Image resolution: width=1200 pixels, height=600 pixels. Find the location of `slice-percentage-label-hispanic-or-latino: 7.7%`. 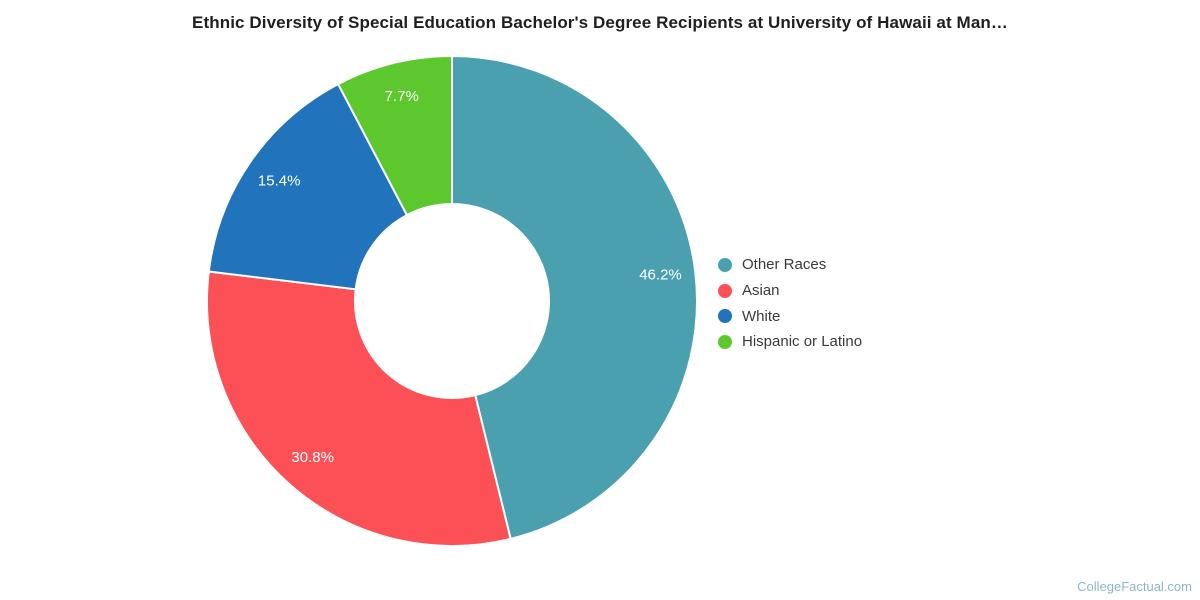

slice-percentage-label-hispanic-or-latino: 7.7% is located at coordinates (402, 96).